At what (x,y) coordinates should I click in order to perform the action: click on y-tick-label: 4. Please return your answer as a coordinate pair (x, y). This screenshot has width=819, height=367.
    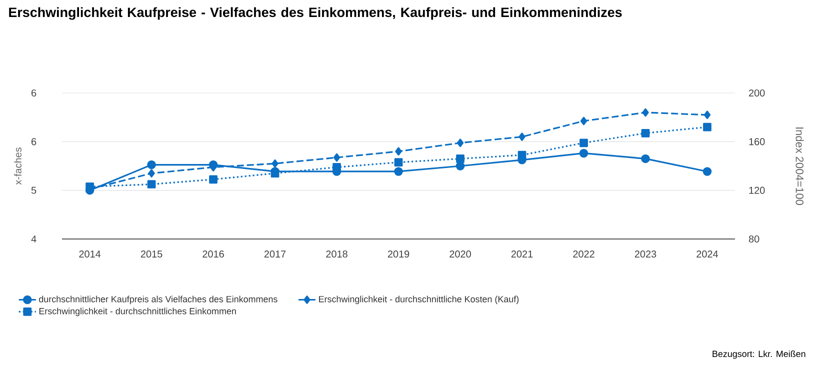
    Looking at the image, I should click on (33, 239).